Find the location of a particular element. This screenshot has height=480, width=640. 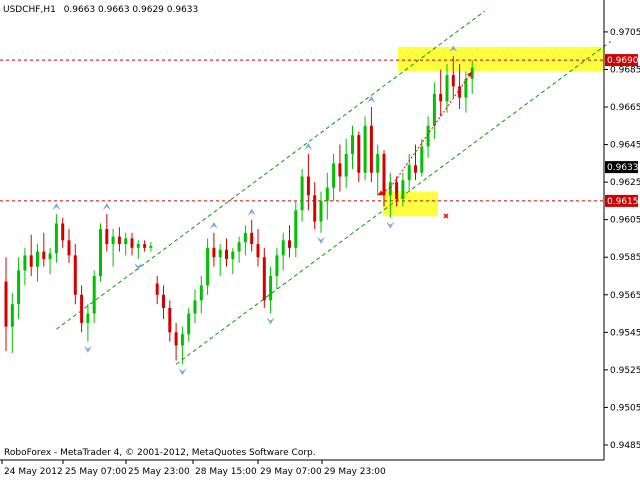

price-tags: 0.9690 0.9633 0.9615 is located at coordinates (622, 130).